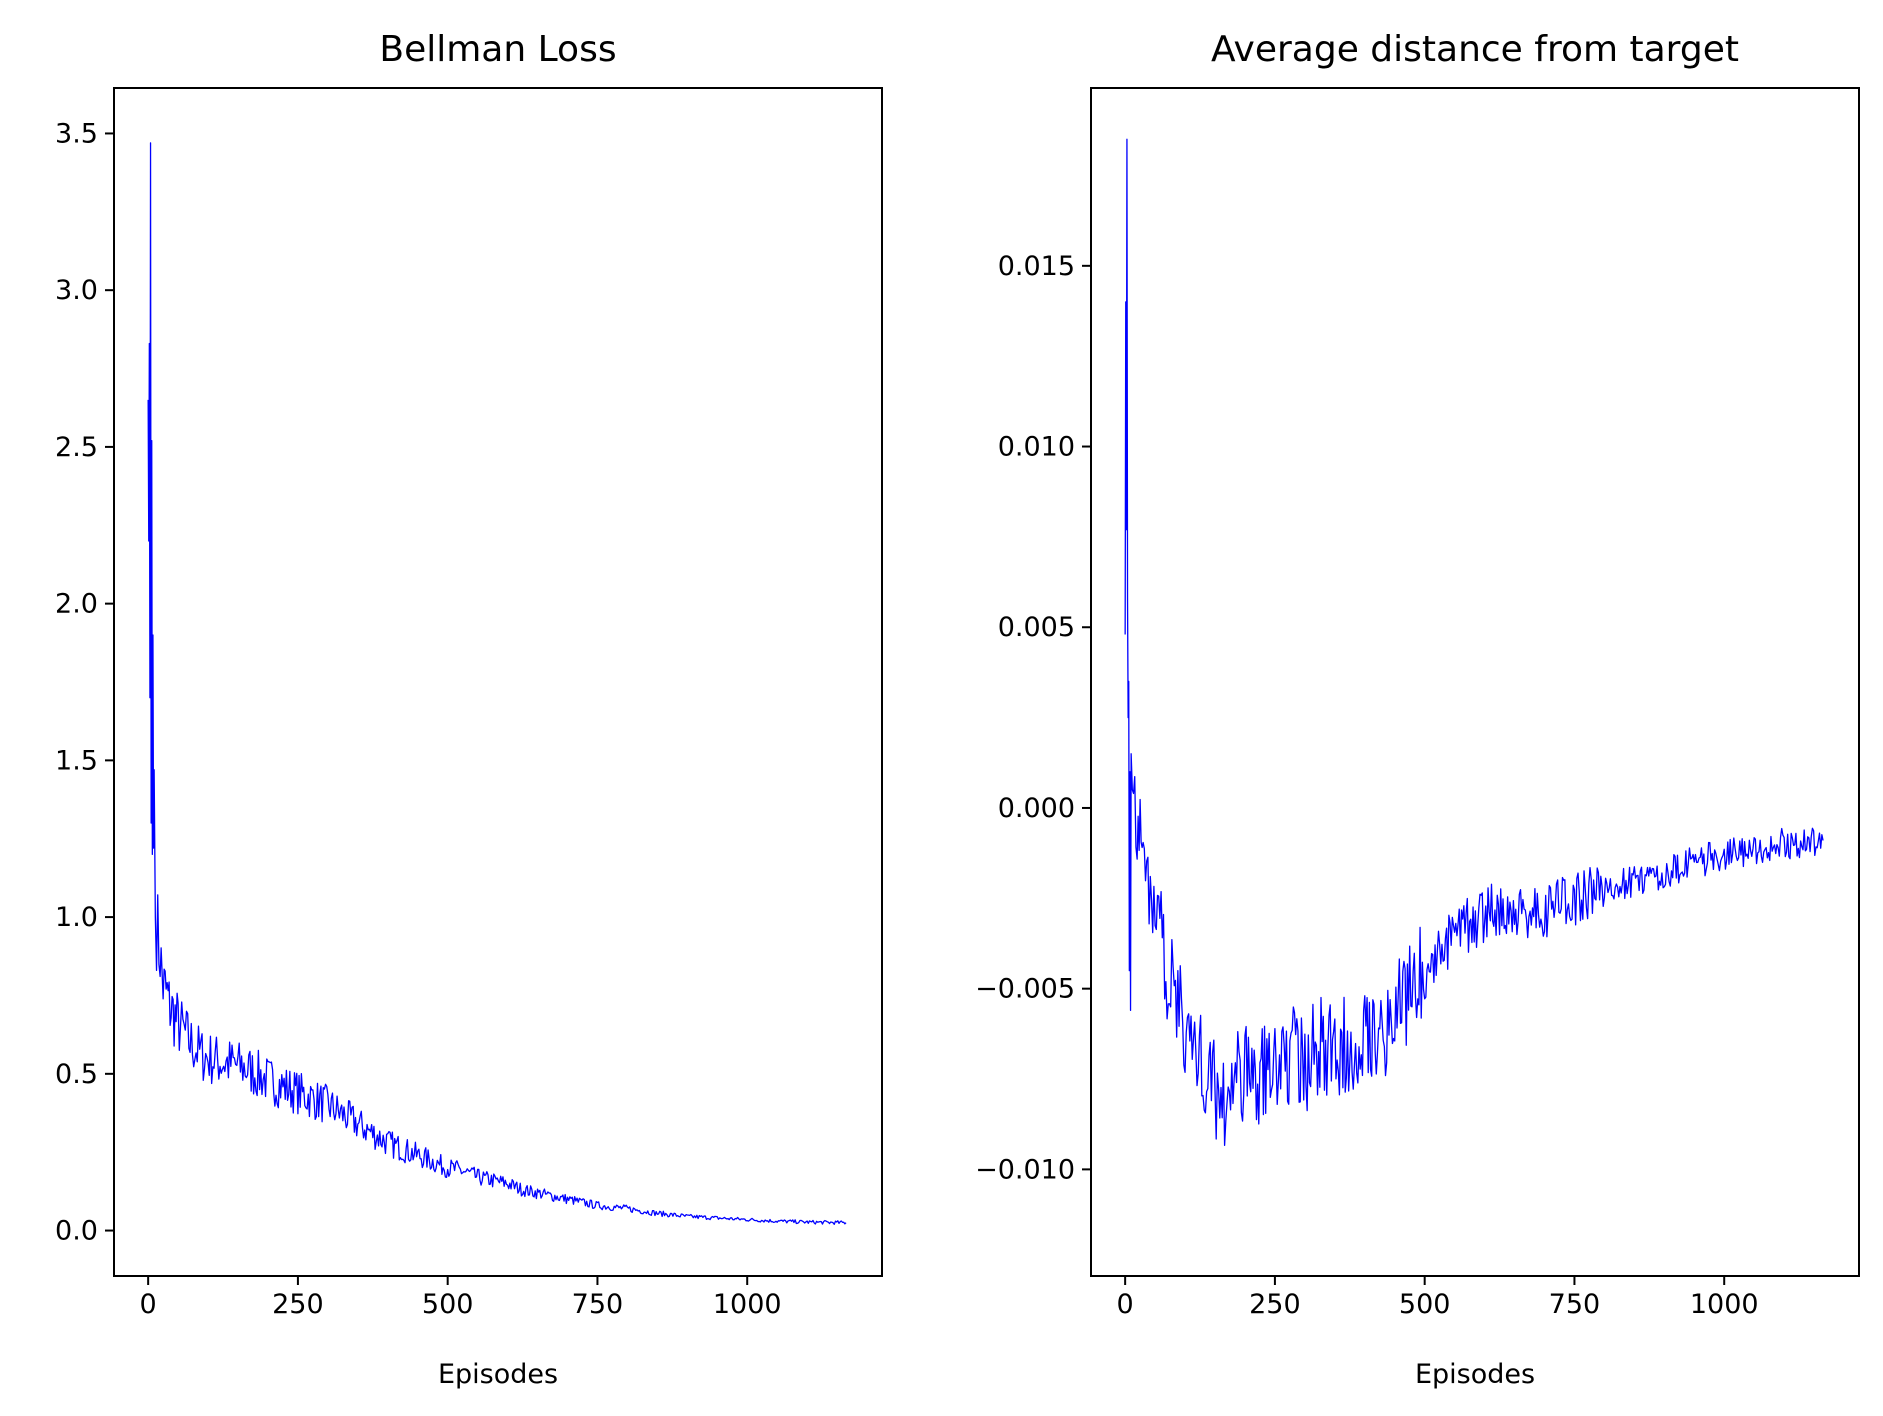 The width and height of the screenshot is (1883, 1416). Describe the element at coordinates (497, 49) in the screenshot. I see `chart-title: Bellman Loss` at that location.